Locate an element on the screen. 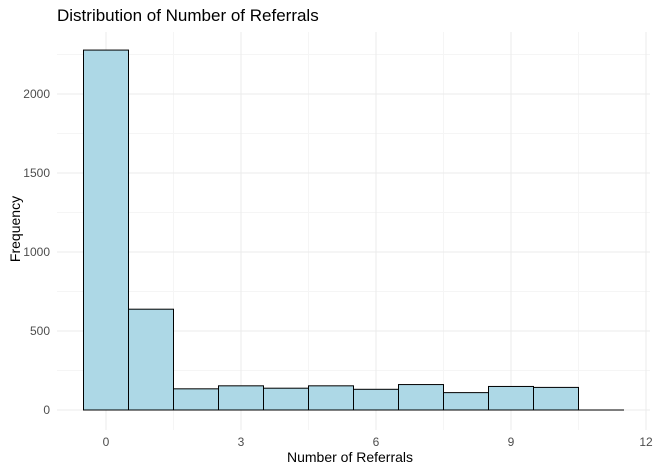  y-tick-label: 2000 is located at coordinates (36, 94).